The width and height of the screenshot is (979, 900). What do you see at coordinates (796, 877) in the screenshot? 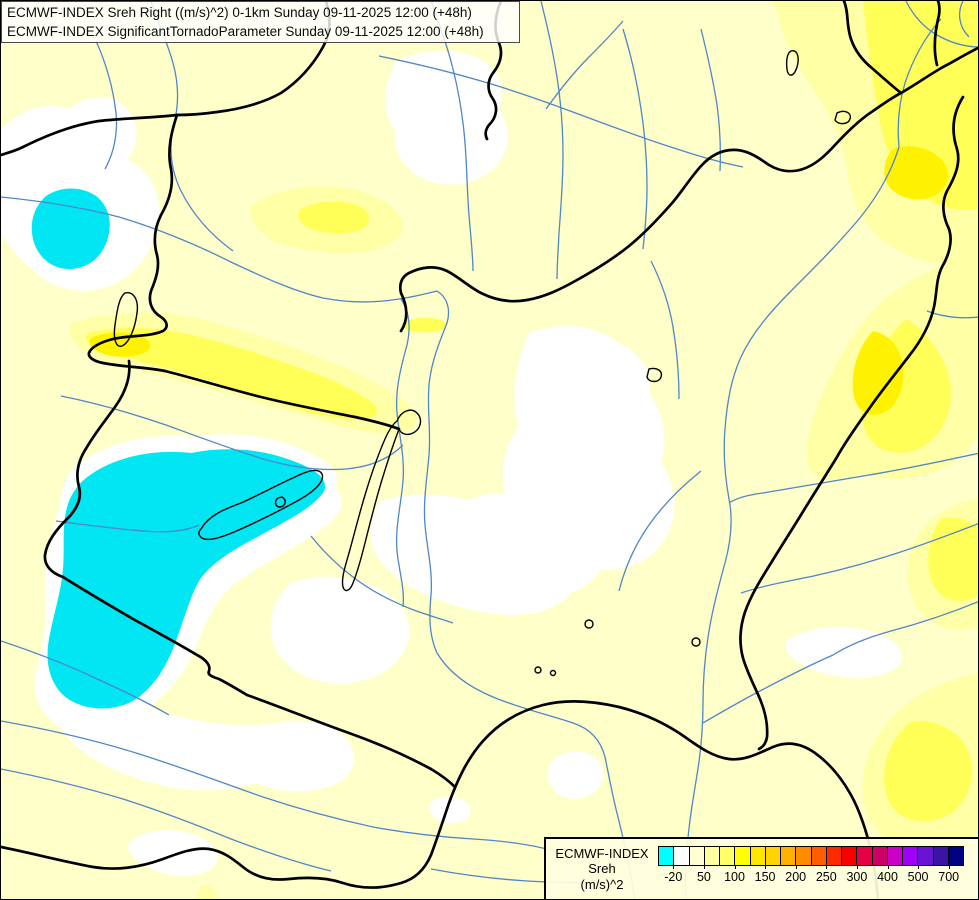
I see `legend-tick-label: 200` at bounding box center [796, 877].